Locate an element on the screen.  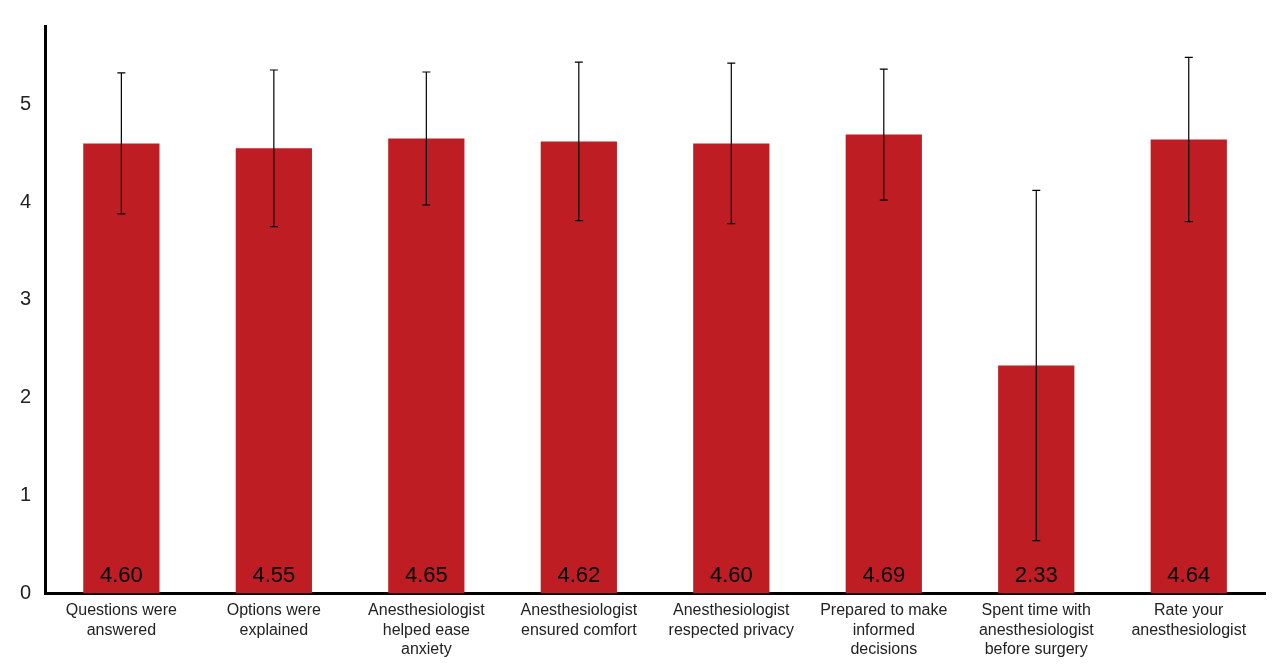
data-label: 4.62 is located at coordinates (579, 575).